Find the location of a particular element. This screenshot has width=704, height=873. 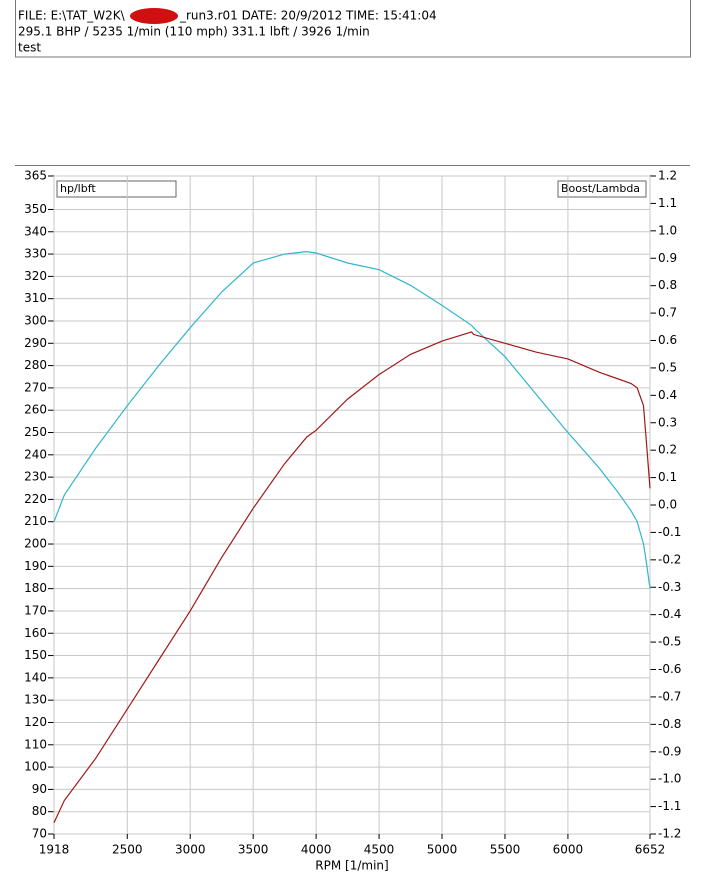

y-tick-label: 190 is located at coordinates (35, 566).